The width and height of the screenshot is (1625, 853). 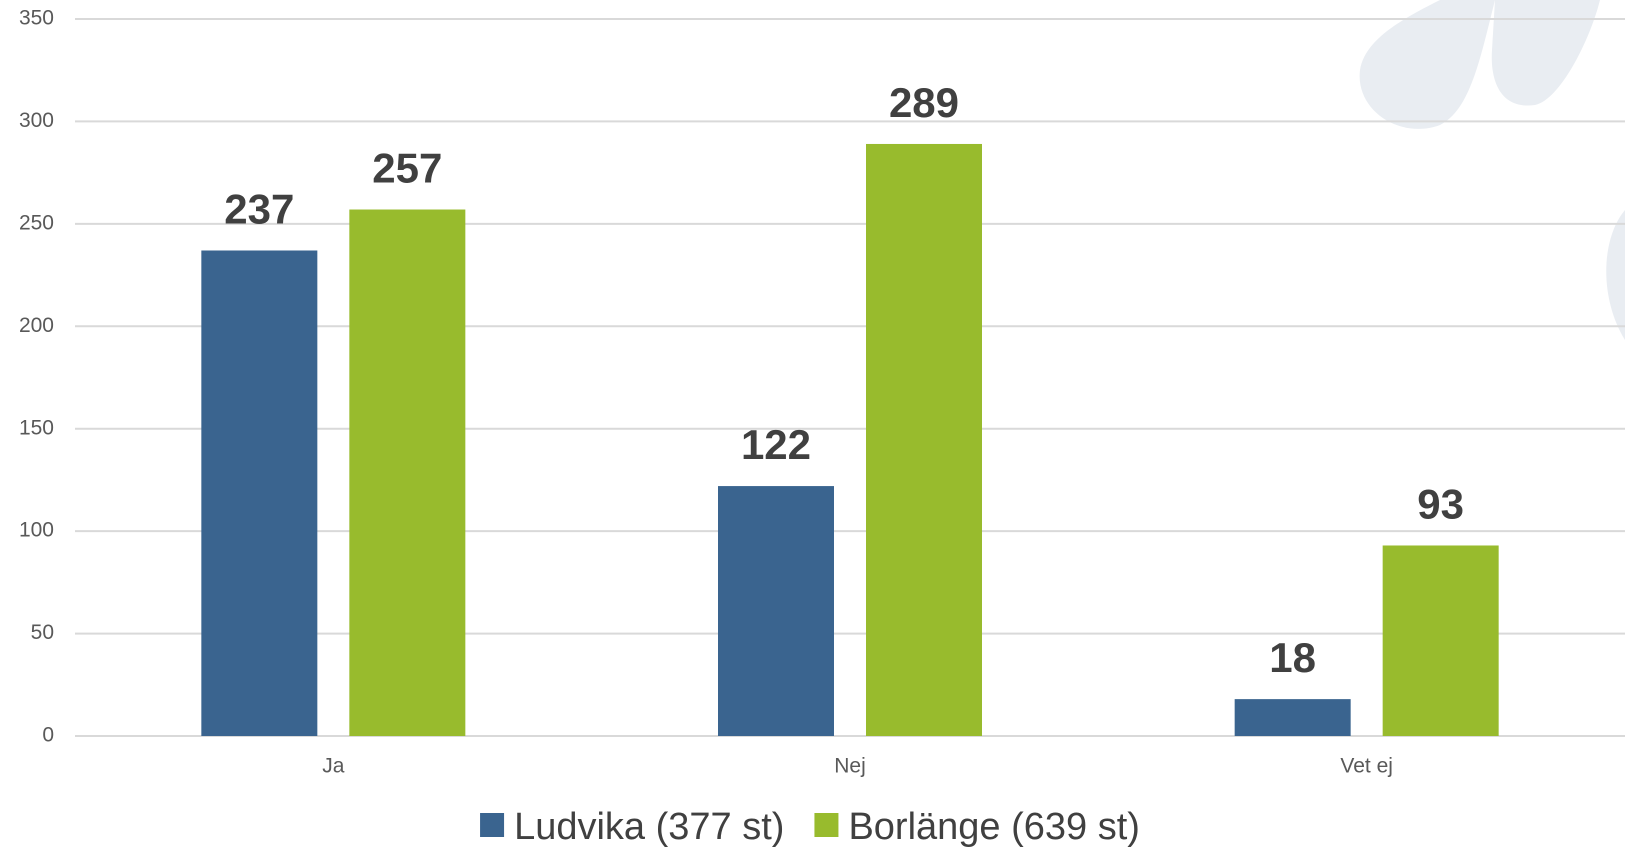 I want to click on y-tick-label: 100, so click(x=36, y=530).